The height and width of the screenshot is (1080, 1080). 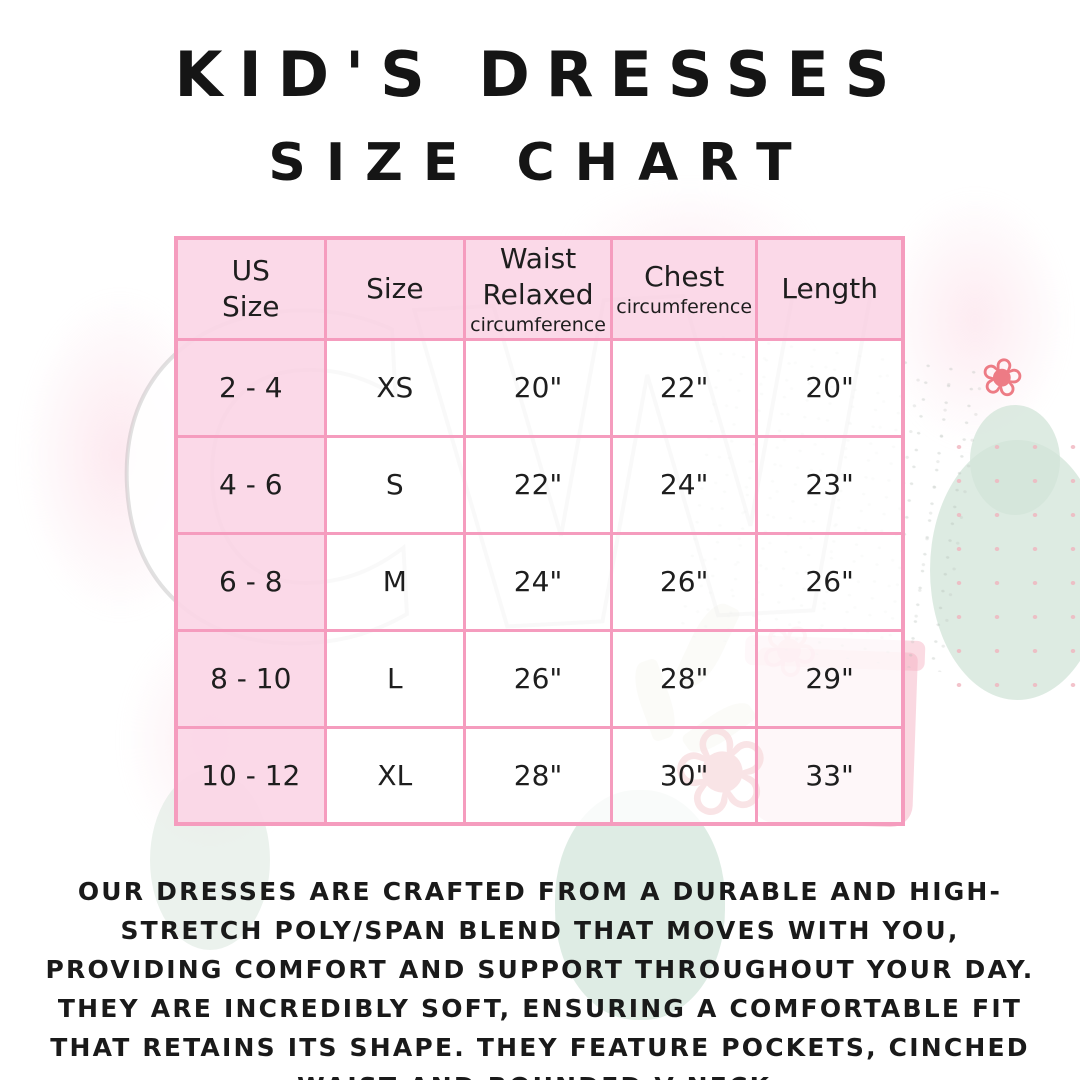 I want to click on cell-waist: 20", so click(x=538, y=387).